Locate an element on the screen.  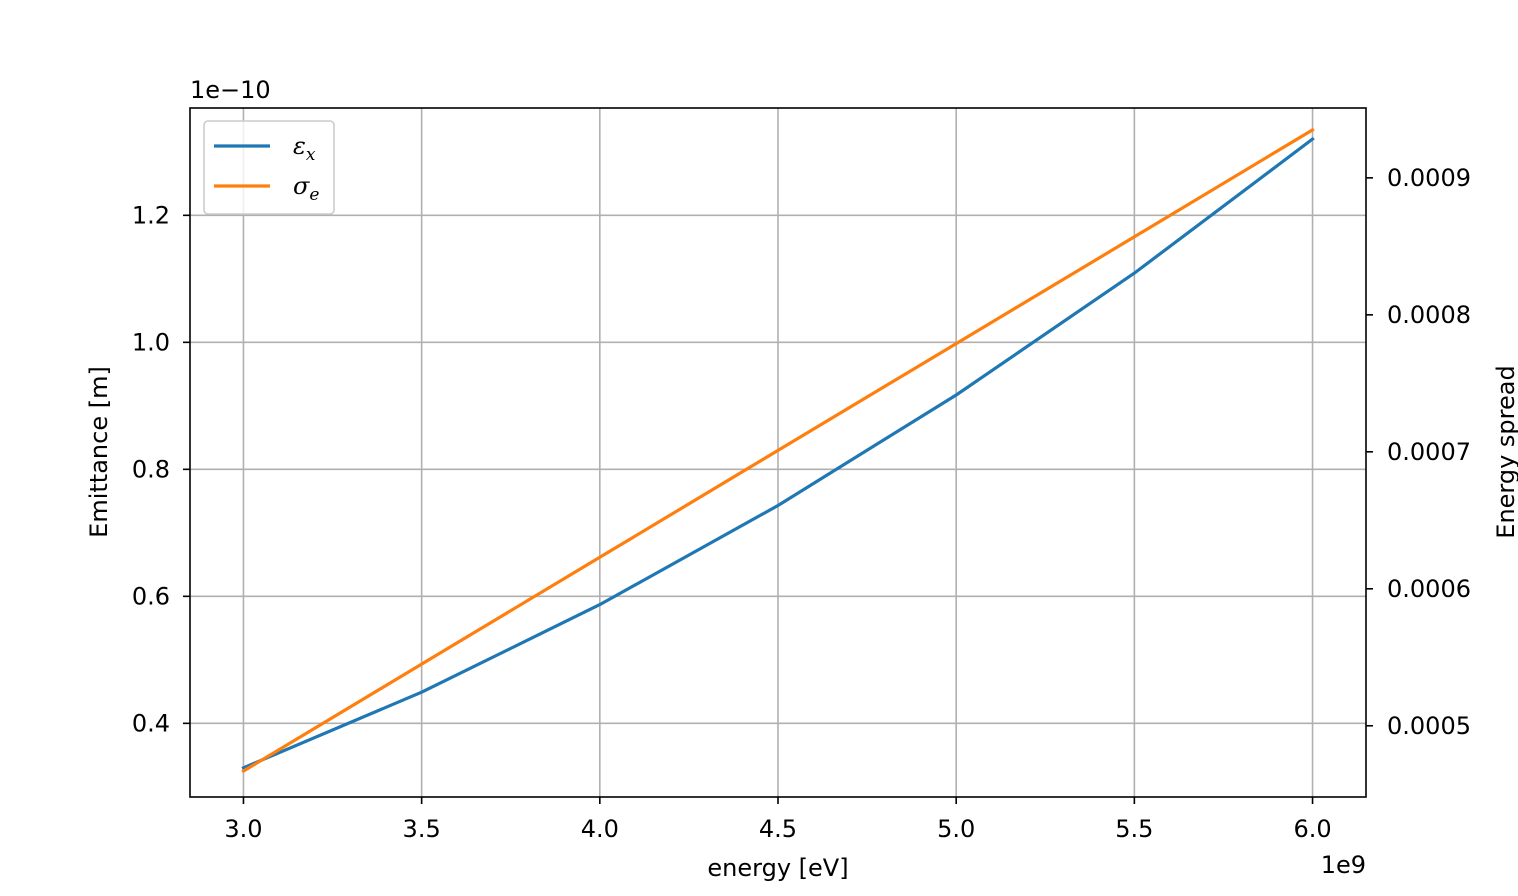
legend: εx σe is located at coordinates (269, 167).